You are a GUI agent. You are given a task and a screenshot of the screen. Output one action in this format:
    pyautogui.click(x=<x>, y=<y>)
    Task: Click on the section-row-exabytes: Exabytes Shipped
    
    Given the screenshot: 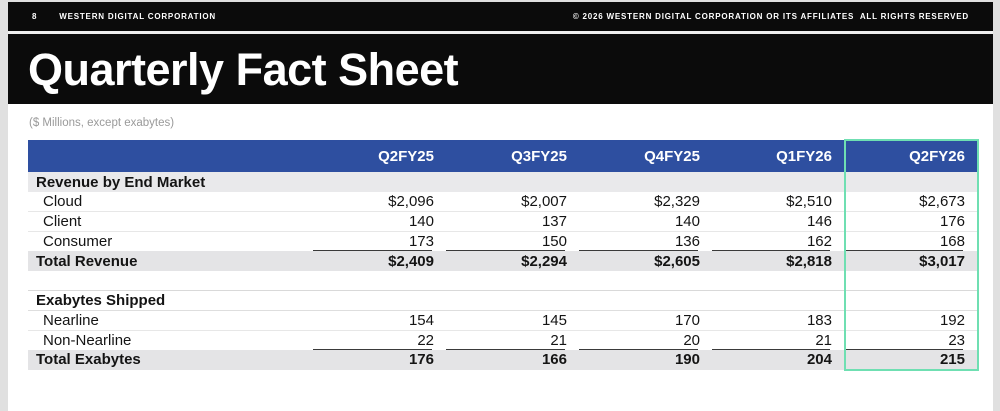 What is the action you would take?
    pyautogui.click(x=503, y=300)
    